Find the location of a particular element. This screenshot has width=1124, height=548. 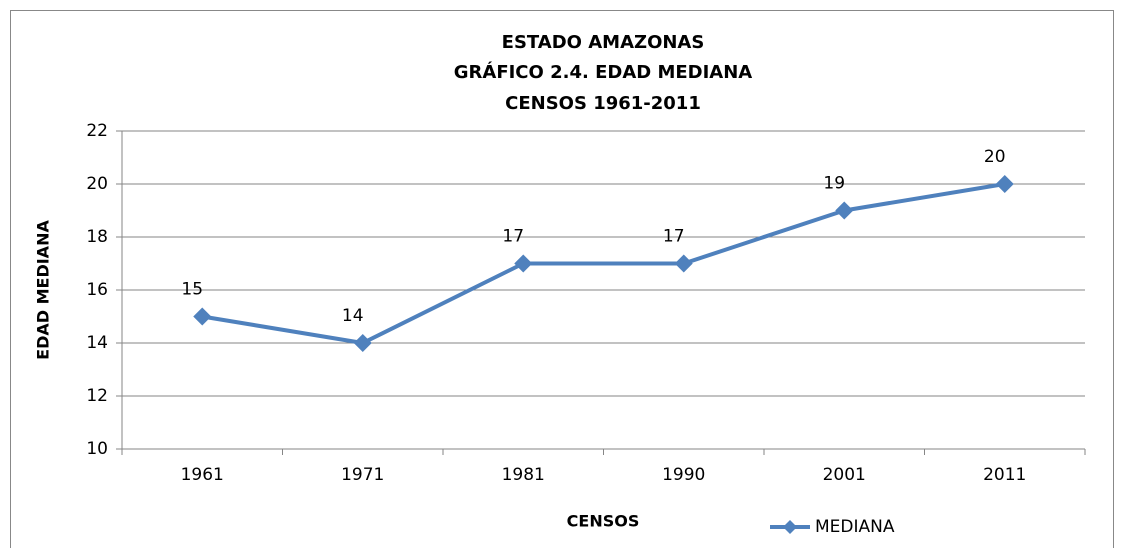

legend-marker is located at coordinates (790, 527).